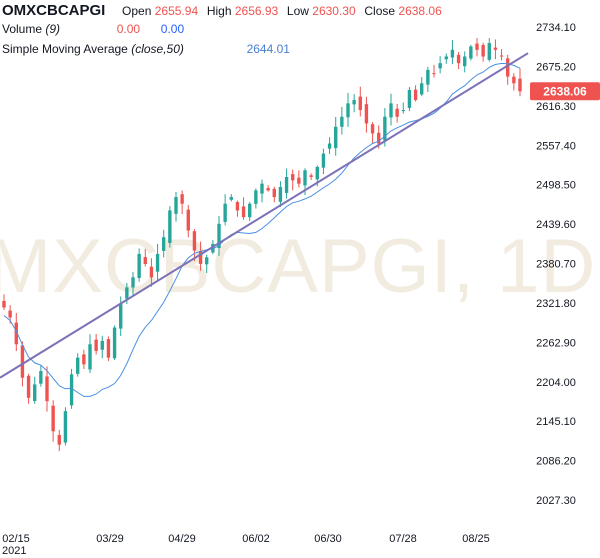 This screenshot has width=600, height=558. What do you see at coordinates (256, 11) in the screenshot?
I see `high-value: 2656.93` at bounding box center [256, 11].